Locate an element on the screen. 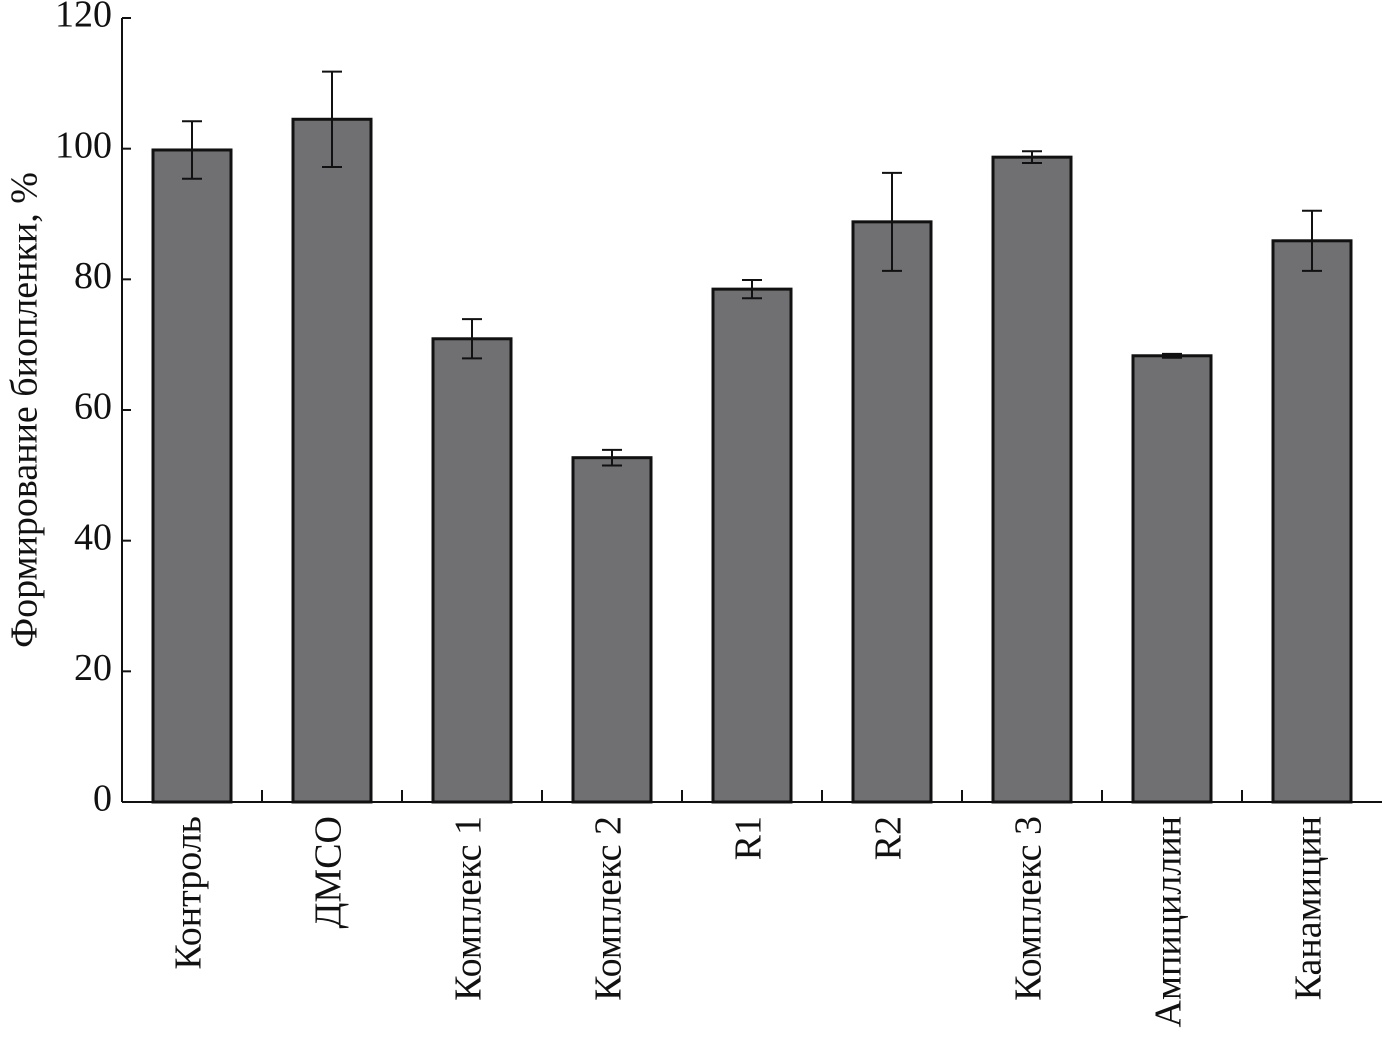 The width and height of the screenshot is (1384, 1063). x-tick-label: Комплекс 2 is located at coordinates (609, 908).